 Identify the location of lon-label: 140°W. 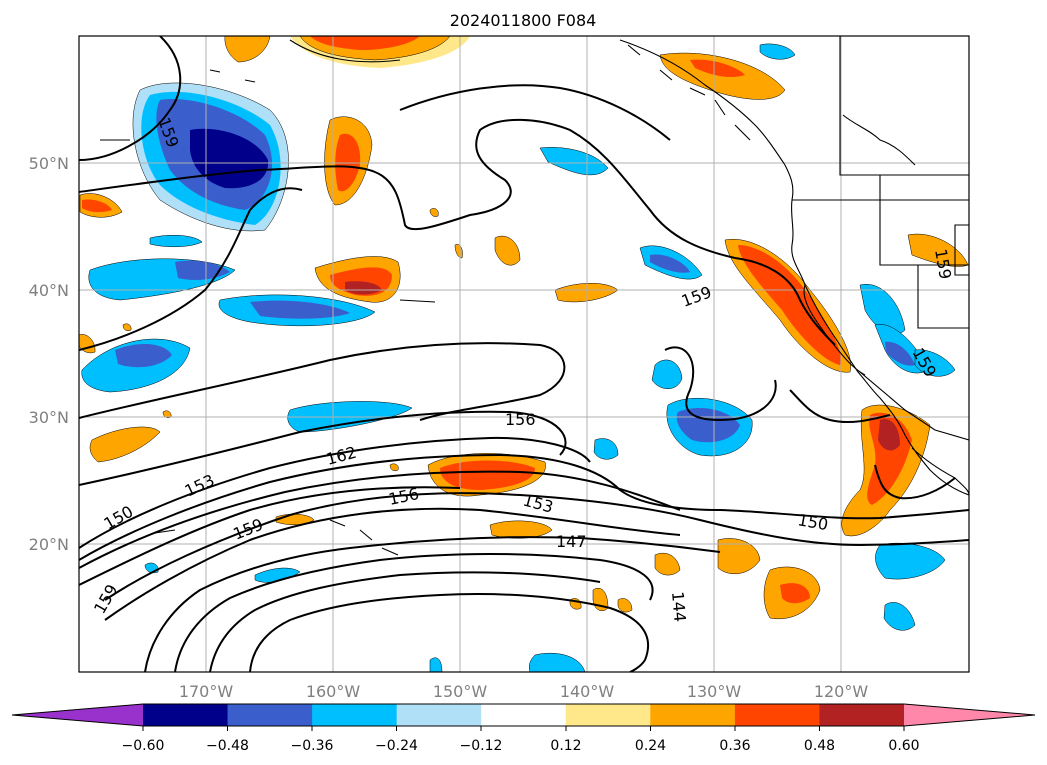
(587, 691).